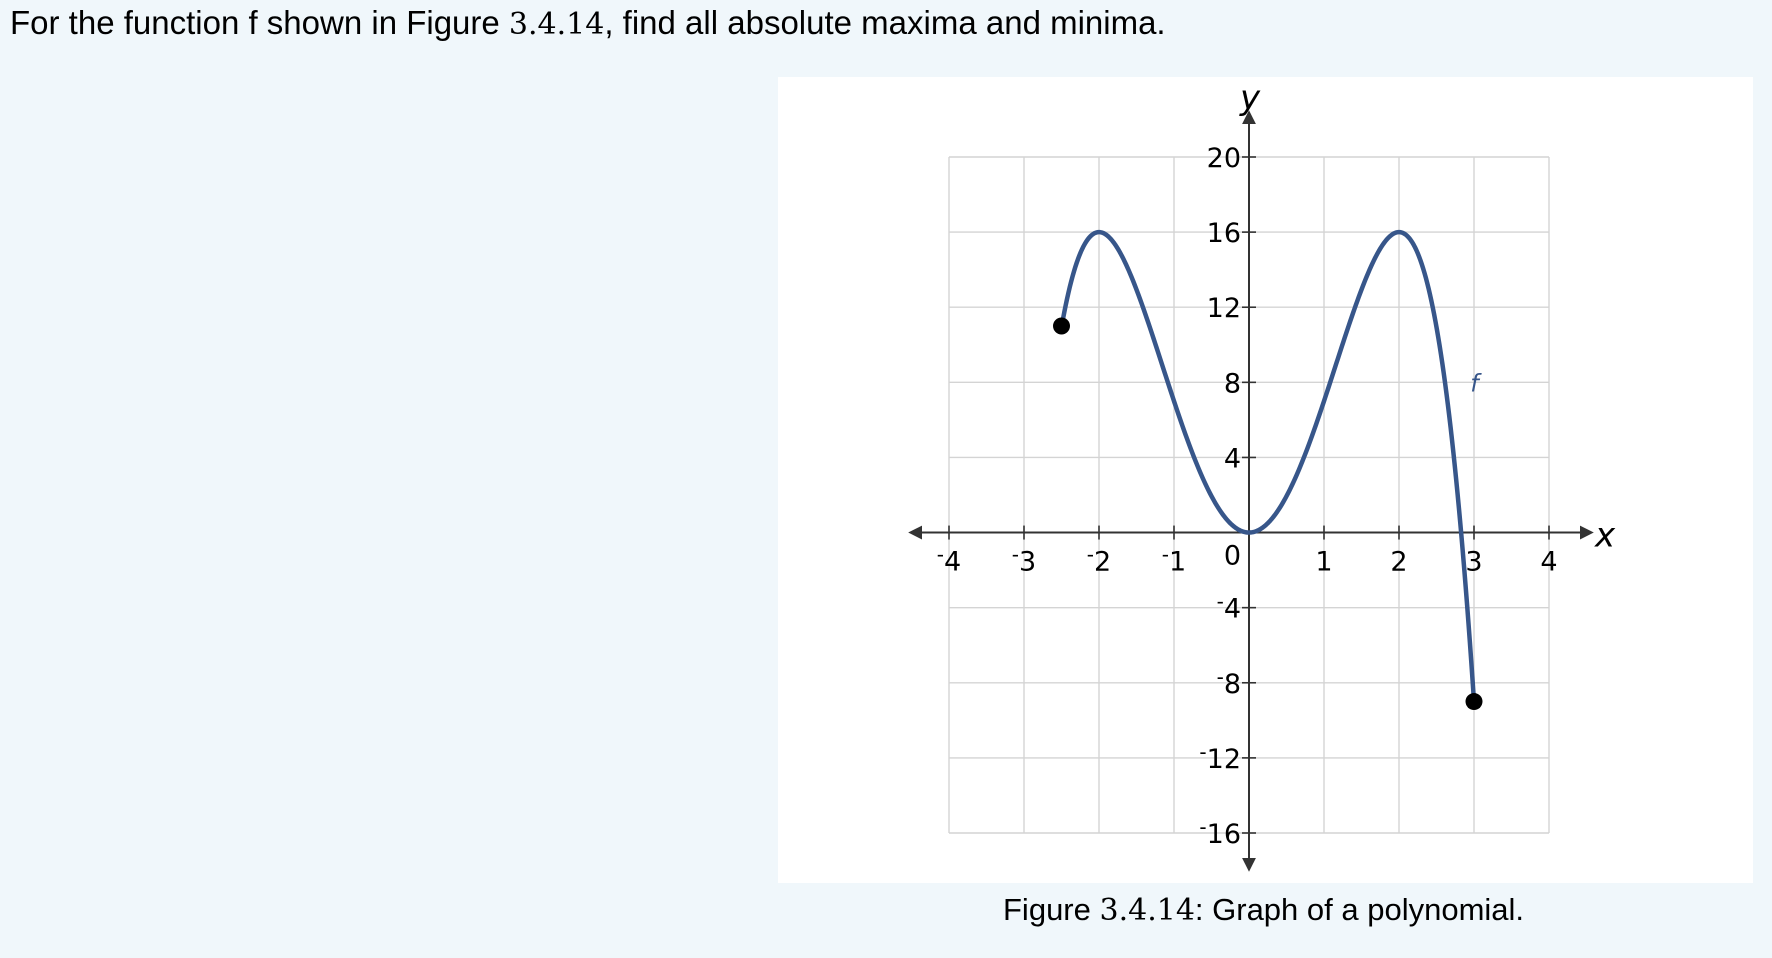 This screenshot has height=958, width=1772. Describe the element at coordinates (1232, 458) in the screenshot. I see `y-tick-label: 4` at that location.